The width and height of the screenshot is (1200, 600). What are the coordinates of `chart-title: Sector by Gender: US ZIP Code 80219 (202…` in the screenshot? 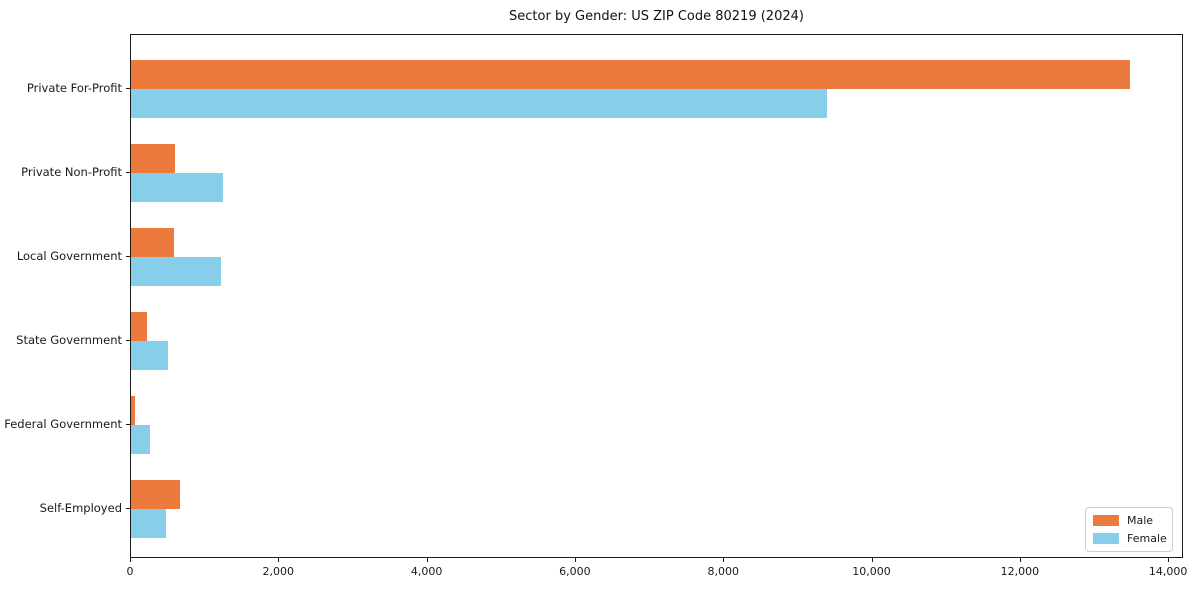 It's located at (656, 16).